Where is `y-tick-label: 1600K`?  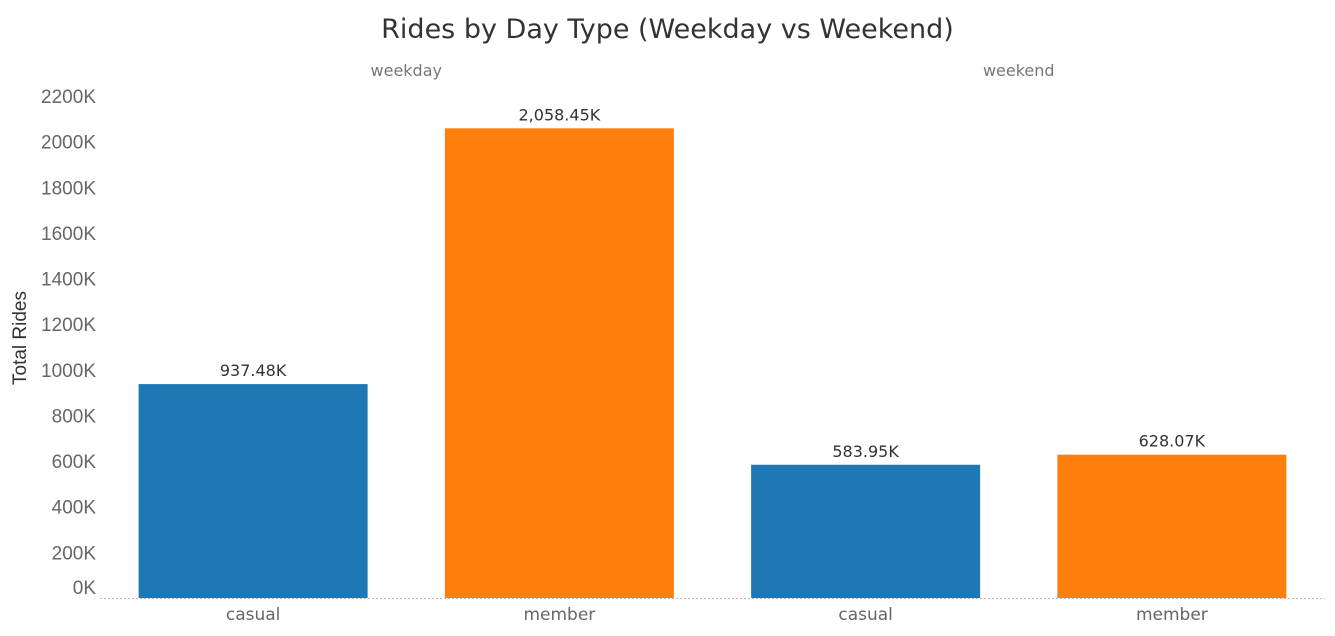
y-tick-label: 1600K is located at coordinates (68, 234).